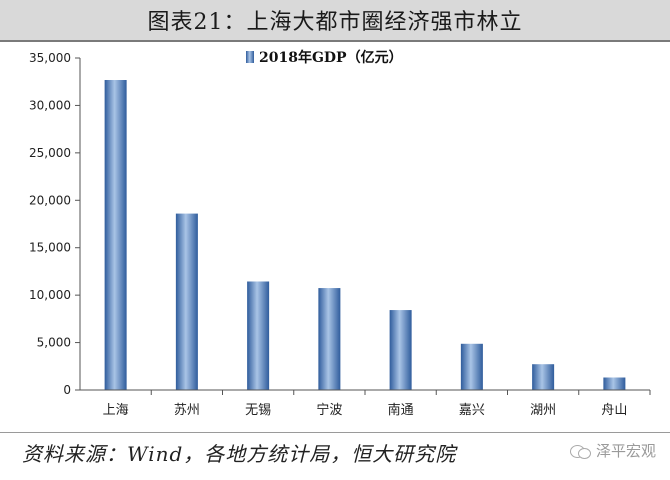 This screenshot has width=670, height=480. Describe the element at coordinates (401, 410) in the screenshot. I see `x-tick-label: 南通` at that location.